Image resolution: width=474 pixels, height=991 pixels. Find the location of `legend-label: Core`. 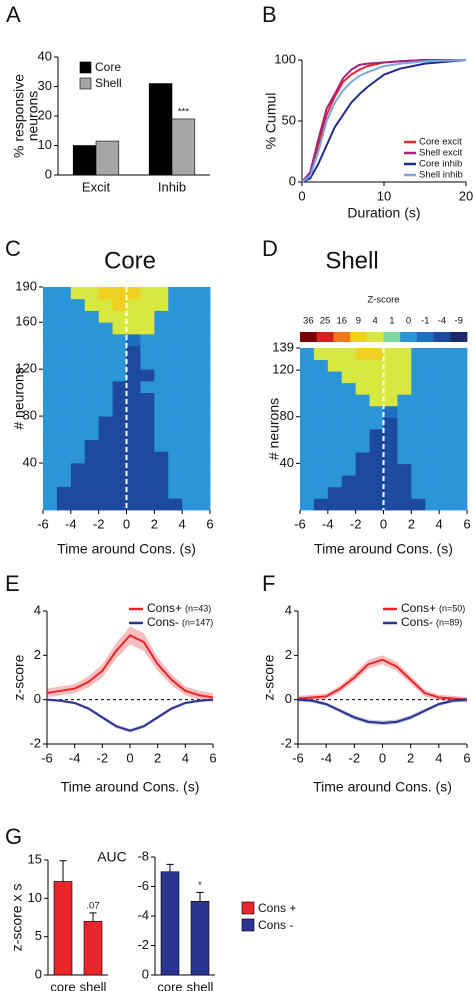

legend-label: Core is located at coordinates (108, 67).